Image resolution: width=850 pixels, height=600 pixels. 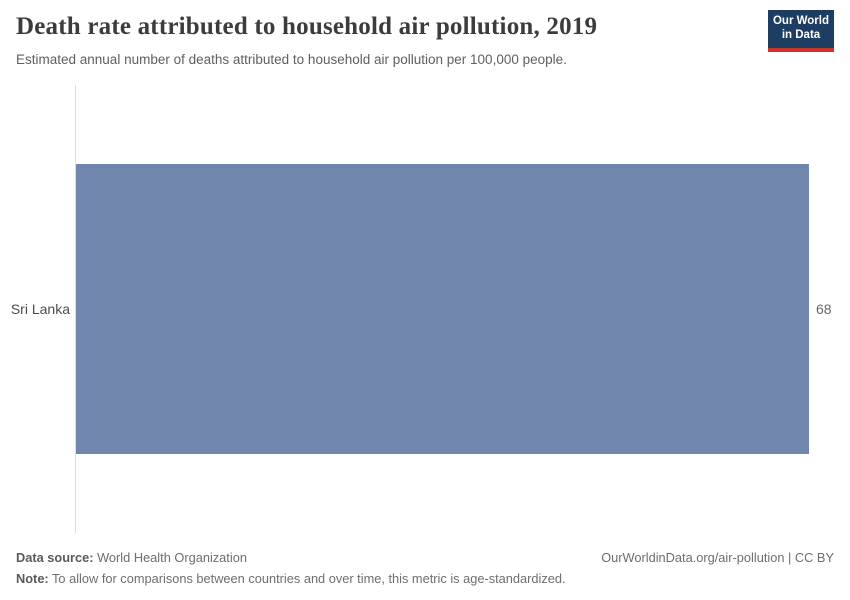 I want to click on owid-logo-box: Our World in Data, so click(x=801, y=29).